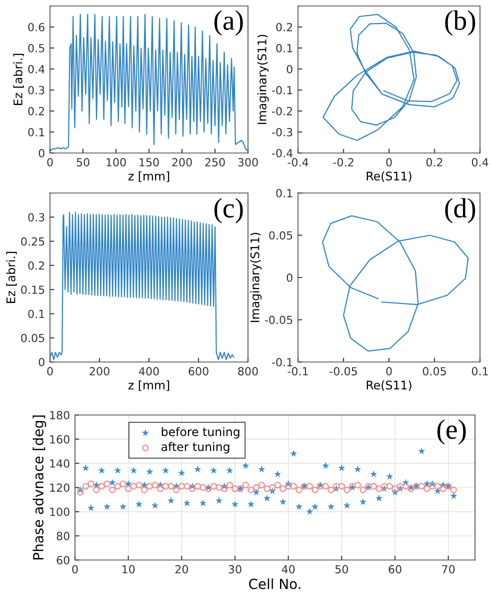 The width and height of the screenshot is (490, 594). I want to click on y-tick-label: 60, so click(63, 560).